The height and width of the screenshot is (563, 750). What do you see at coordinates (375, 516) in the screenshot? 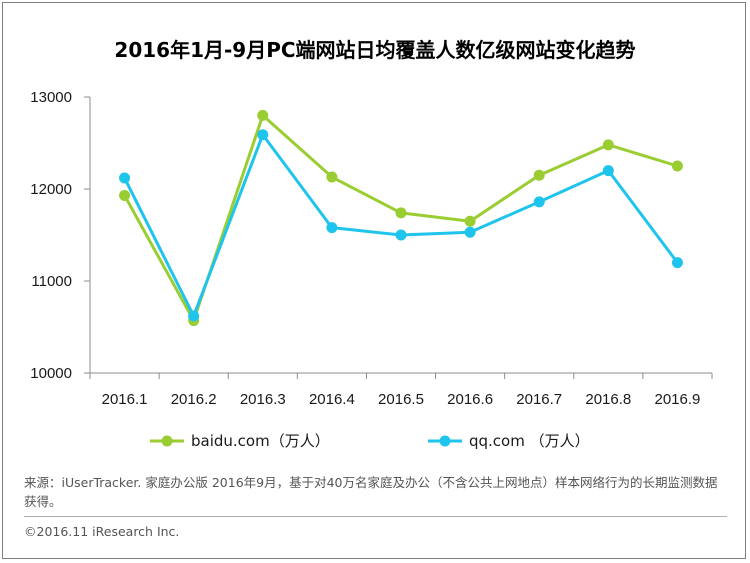
I see `footer-divider` at bounding box center [375, 516].